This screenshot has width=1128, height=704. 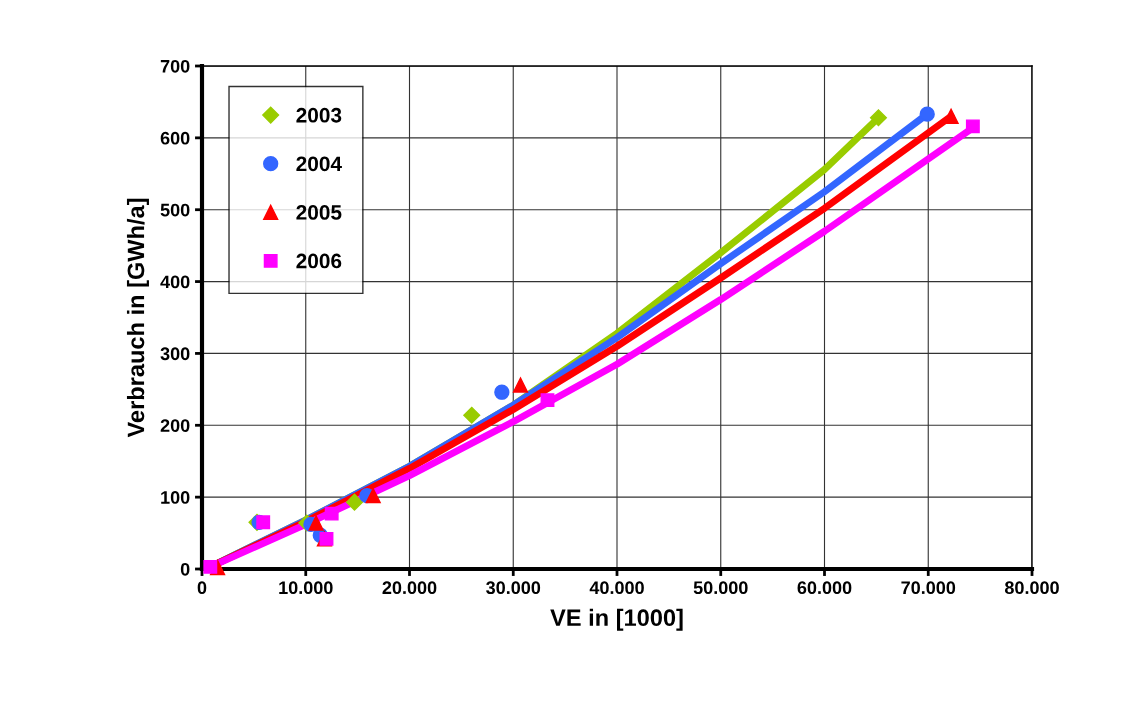 I want to click on x-tick-label: 30.000, so click(x=513, y=588).